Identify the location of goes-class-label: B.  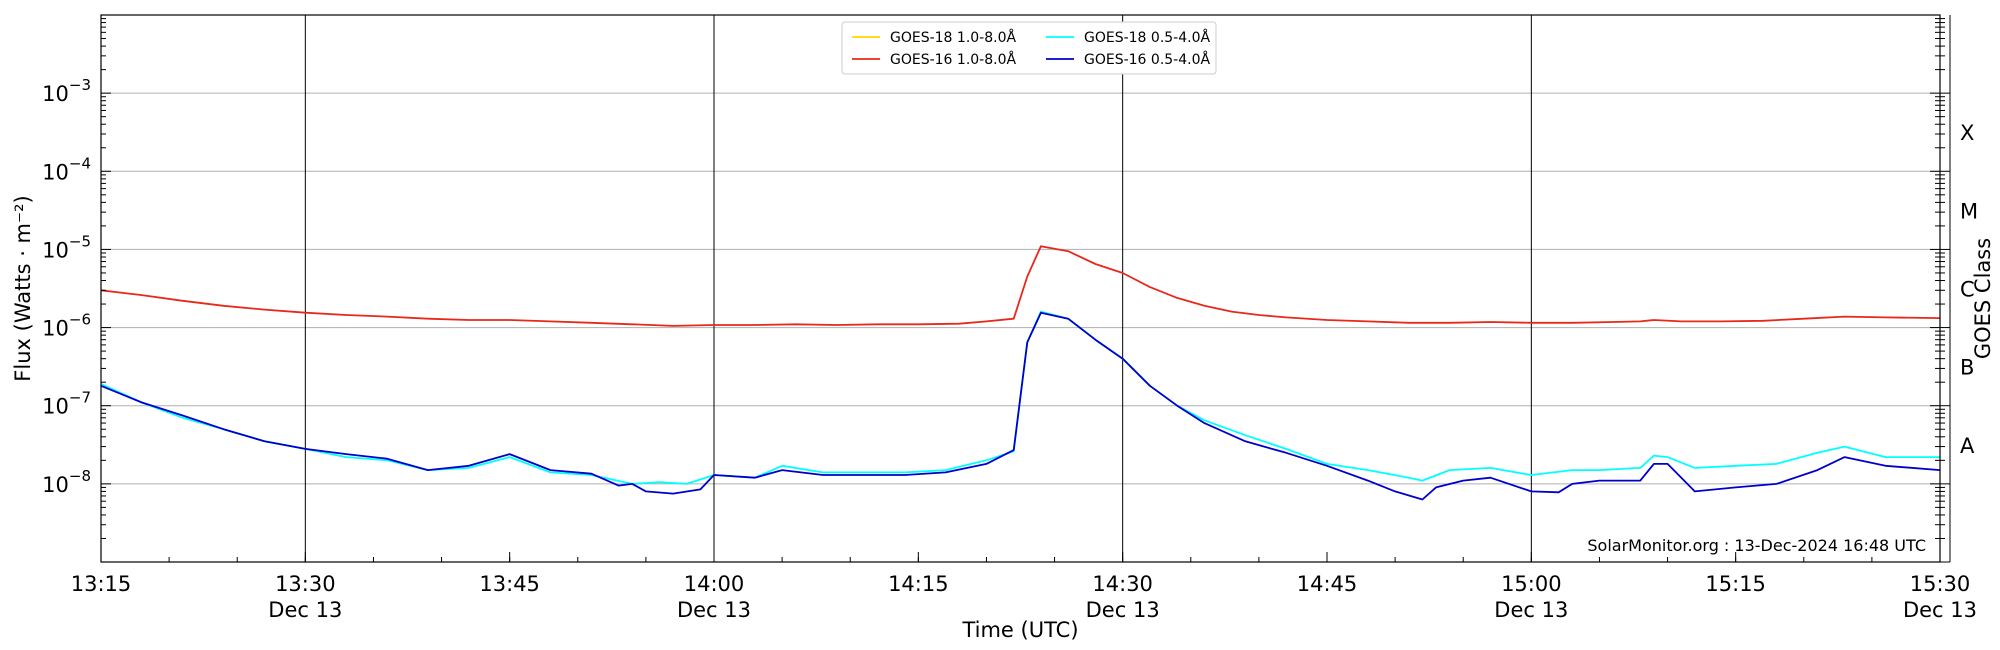
(1967, 368).